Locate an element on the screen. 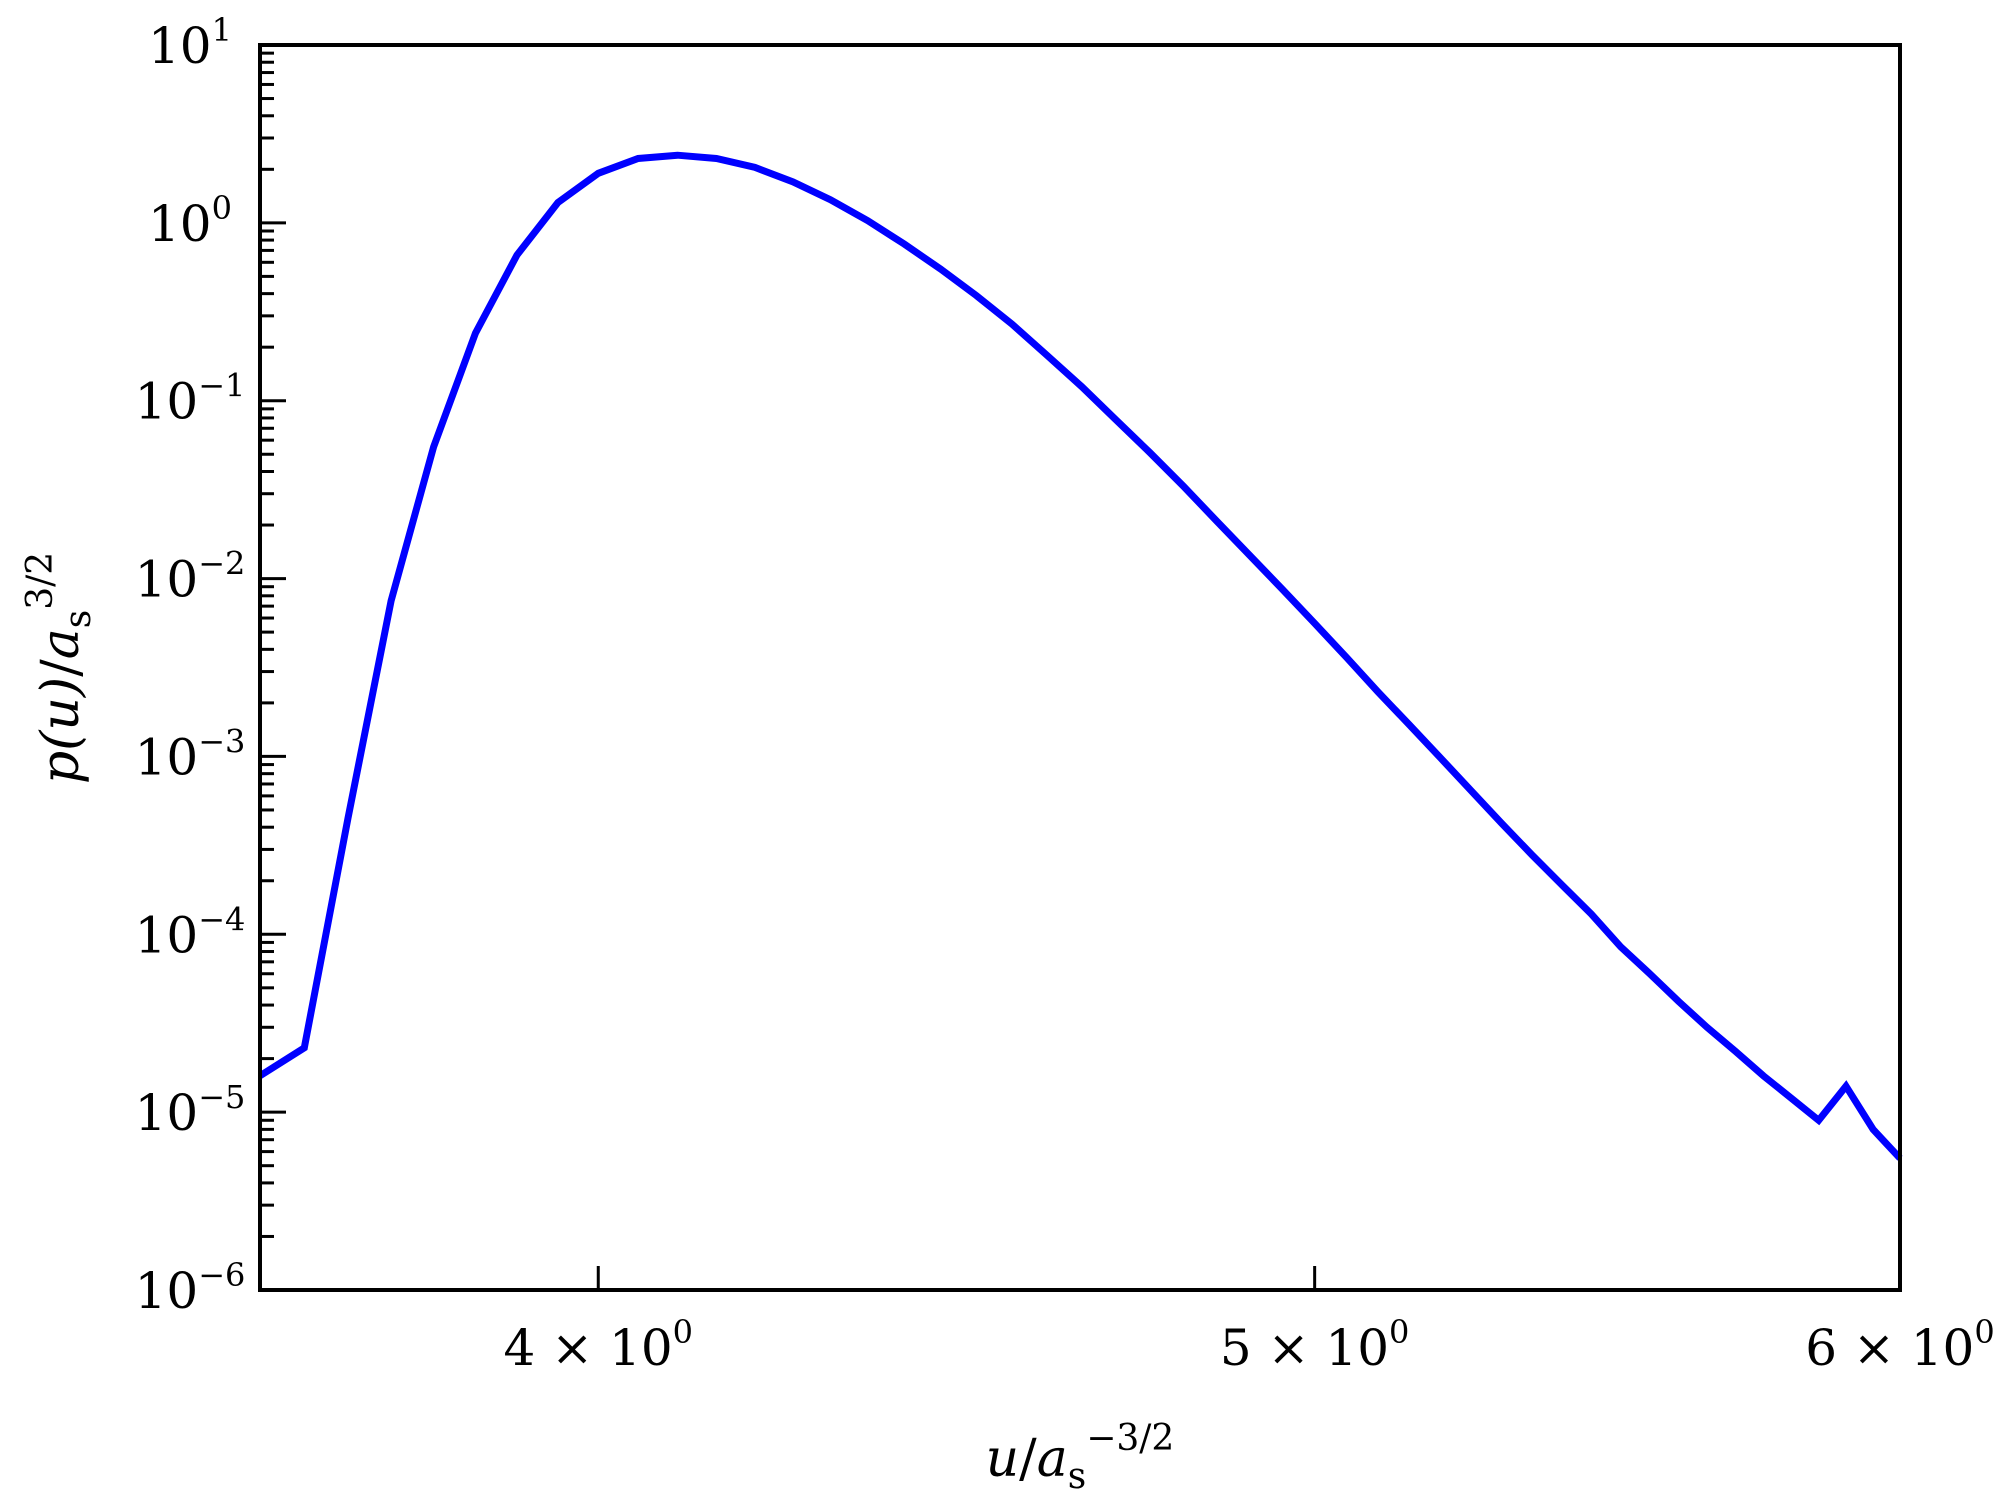 The image size is (2000, 1500). y-tick-label: 10⁻⁶ is located at coordinates (190, 1288).